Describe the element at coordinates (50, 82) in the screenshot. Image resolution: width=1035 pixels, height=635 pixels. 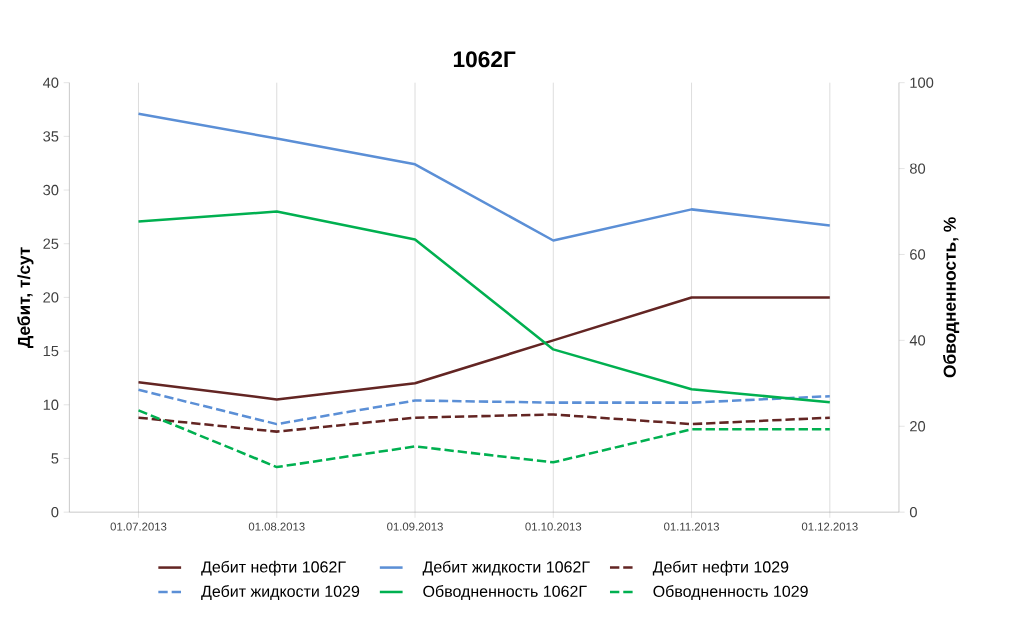
I see `y-tick-label: 40` at that location.